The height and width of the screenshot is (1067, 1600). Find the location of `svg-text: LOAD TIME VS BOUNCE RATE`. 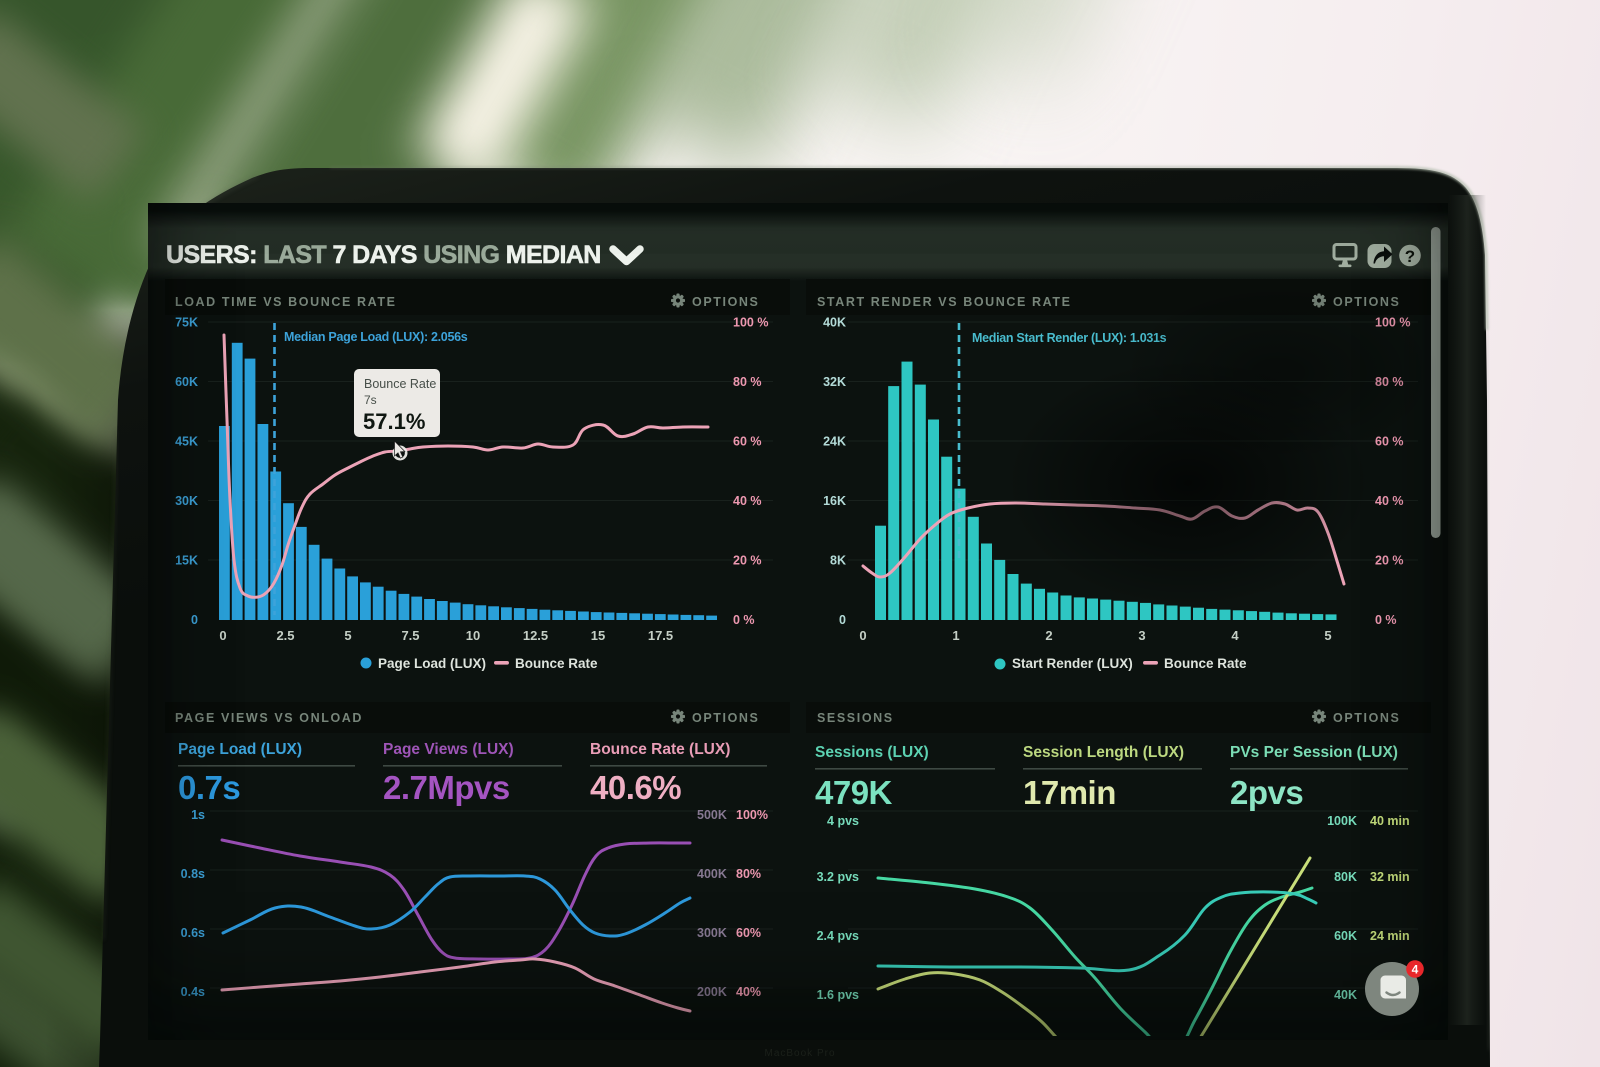

svg-text: LOAD TIME VS BOUNCE RATE is located at coordinates (286, 302).